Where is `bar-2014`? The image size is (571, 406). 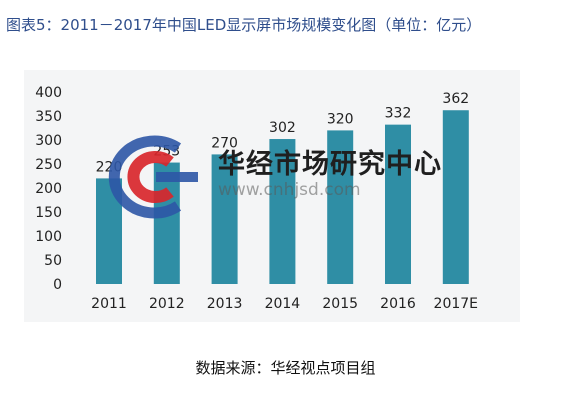
bar-2014 is located at coordinates (282, 211).